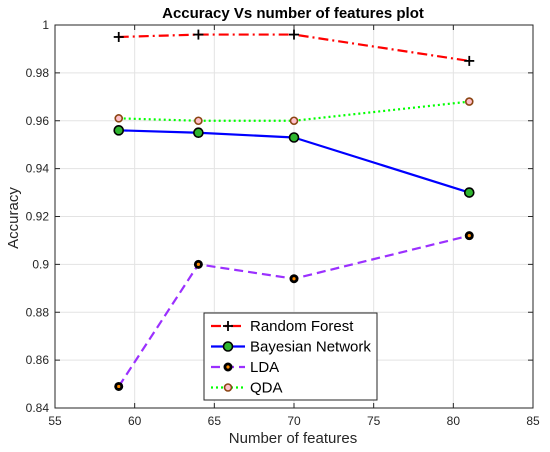  What do you see at coordinates (228, 367) in the screenshot?
I see `legend-marker-lda-core` at bounding box center [228, 367].